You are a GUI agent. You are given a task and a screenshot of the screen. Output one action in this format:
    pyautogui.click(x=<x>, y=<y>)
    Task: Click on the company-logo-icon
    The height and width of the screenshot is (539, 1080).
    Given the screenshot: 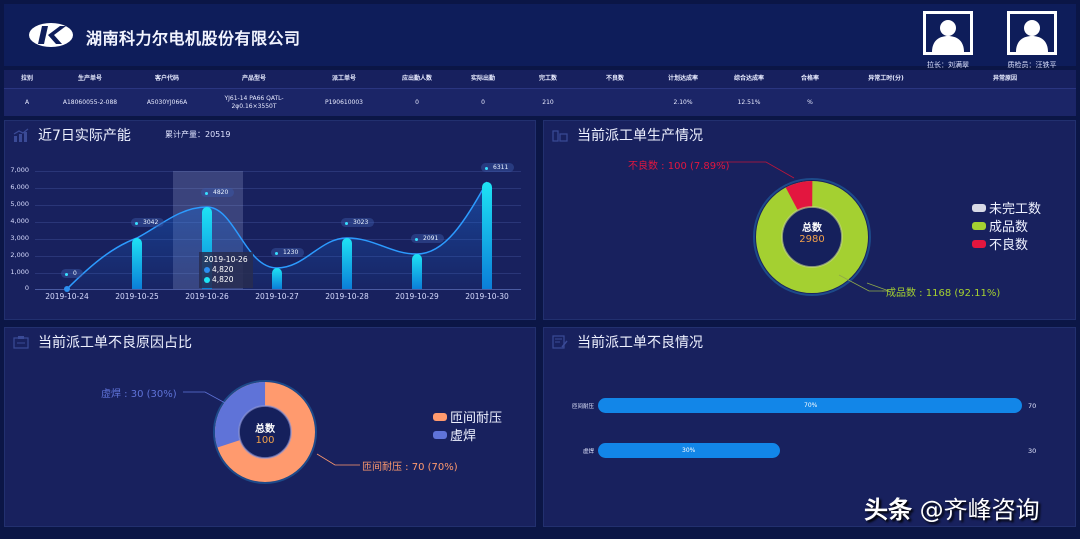 What is the action you would take?
    pyautogui.click(x=51, y=35)
    